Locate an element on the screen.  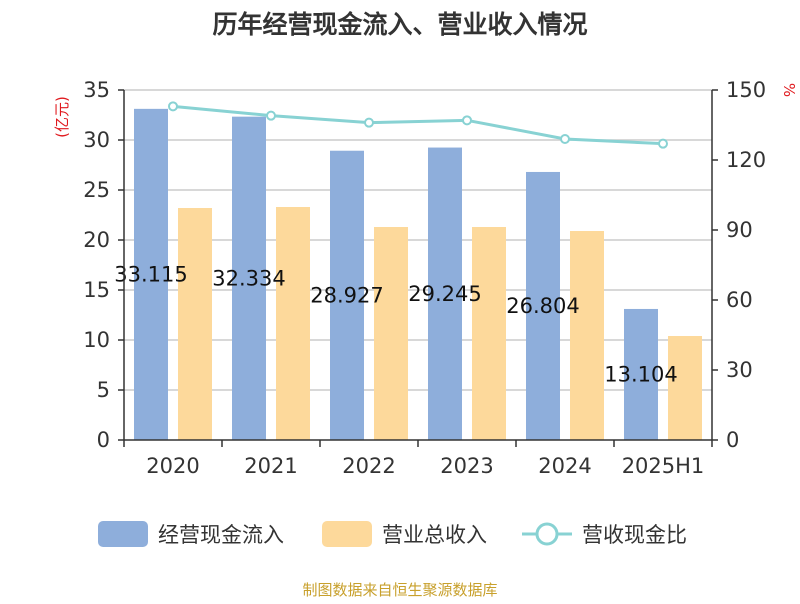
cash-inflow-data-label: 33.115 is located at coordinates (150, 274).